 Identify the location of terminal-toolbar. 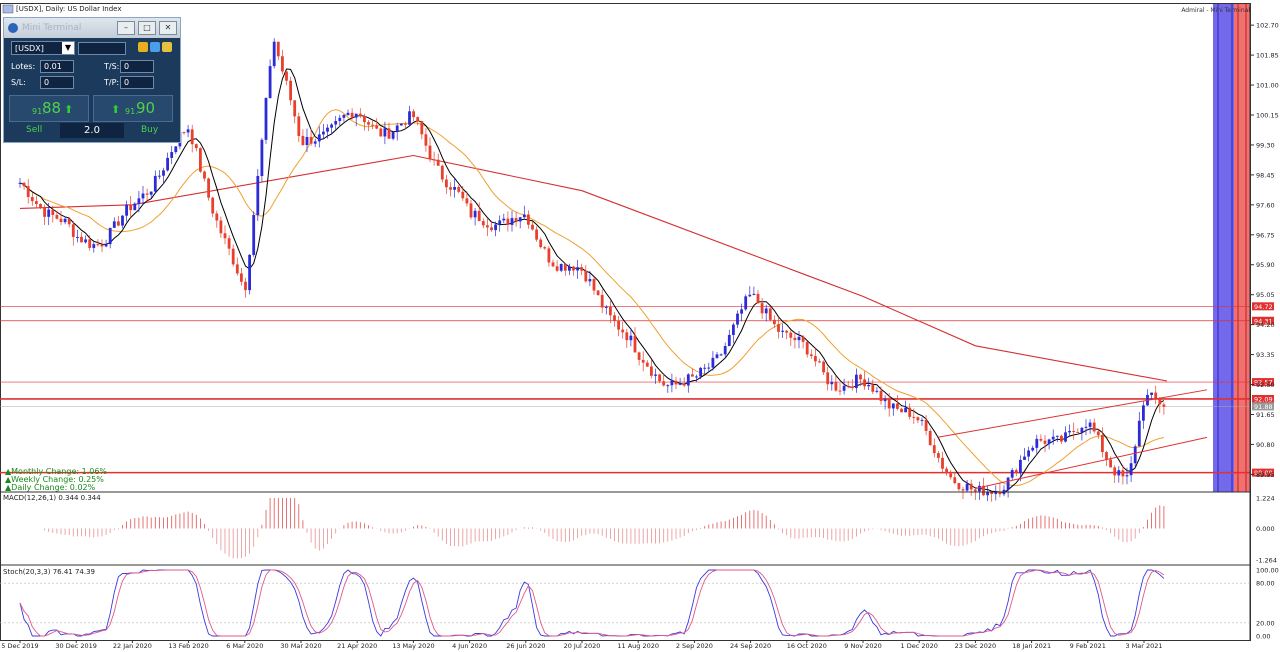
(155, 47).